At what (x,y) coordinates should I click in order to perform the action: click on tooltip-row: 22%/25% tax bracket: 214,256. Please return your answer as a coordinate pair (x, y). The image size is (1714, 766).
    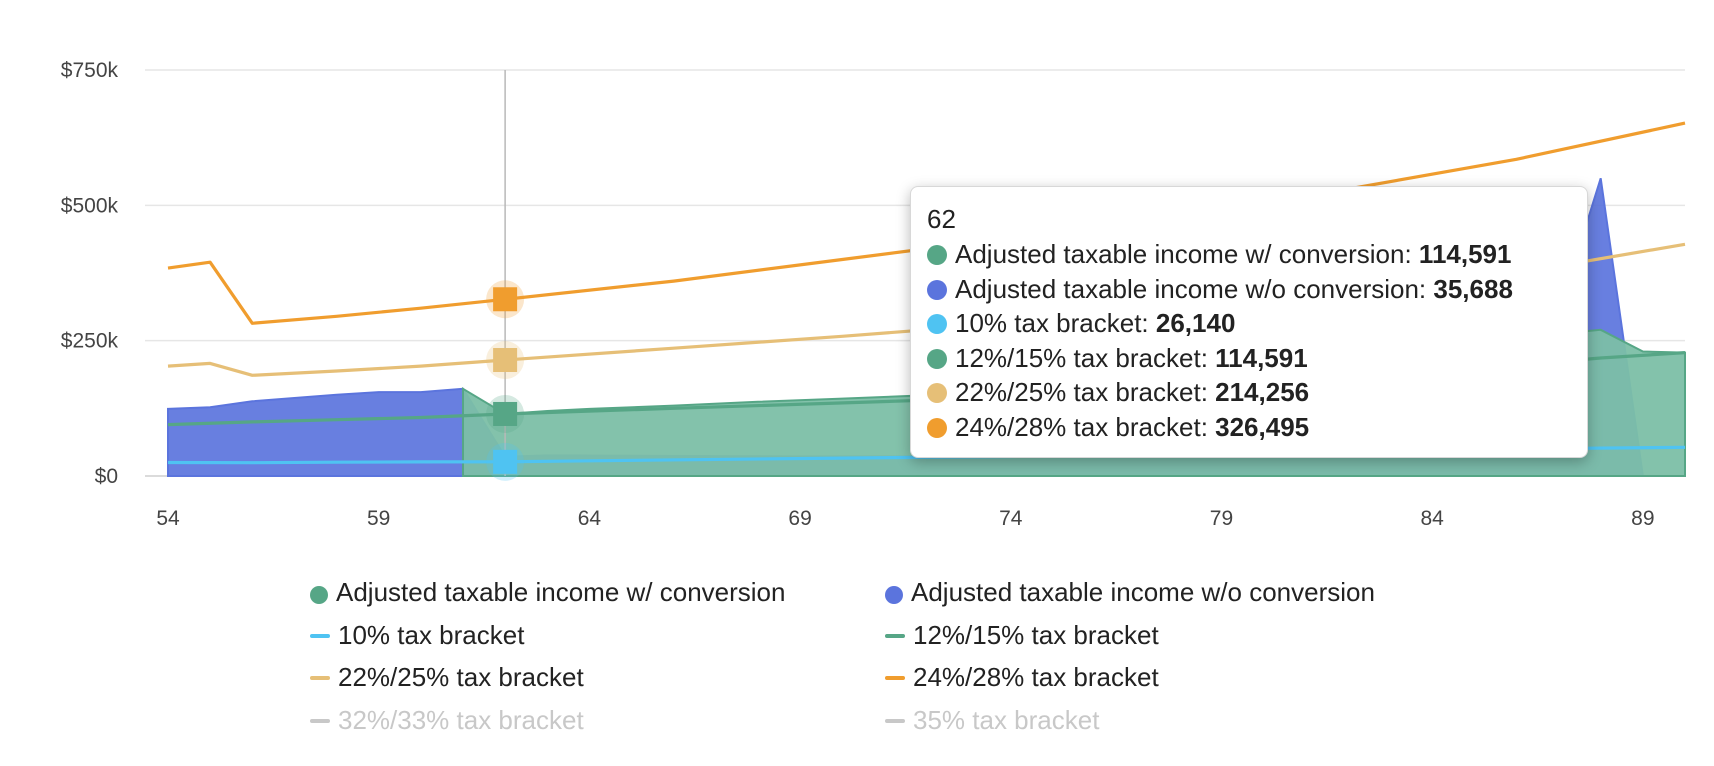
    Looking at the image, I should click on (1249, 392).